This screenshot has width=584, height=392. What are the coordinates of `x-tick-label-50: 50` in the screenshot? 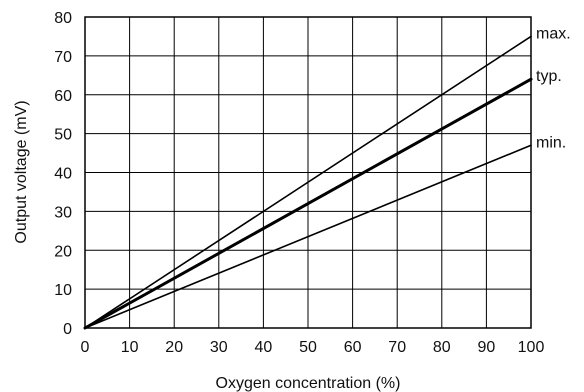 It's located at (308, 347).